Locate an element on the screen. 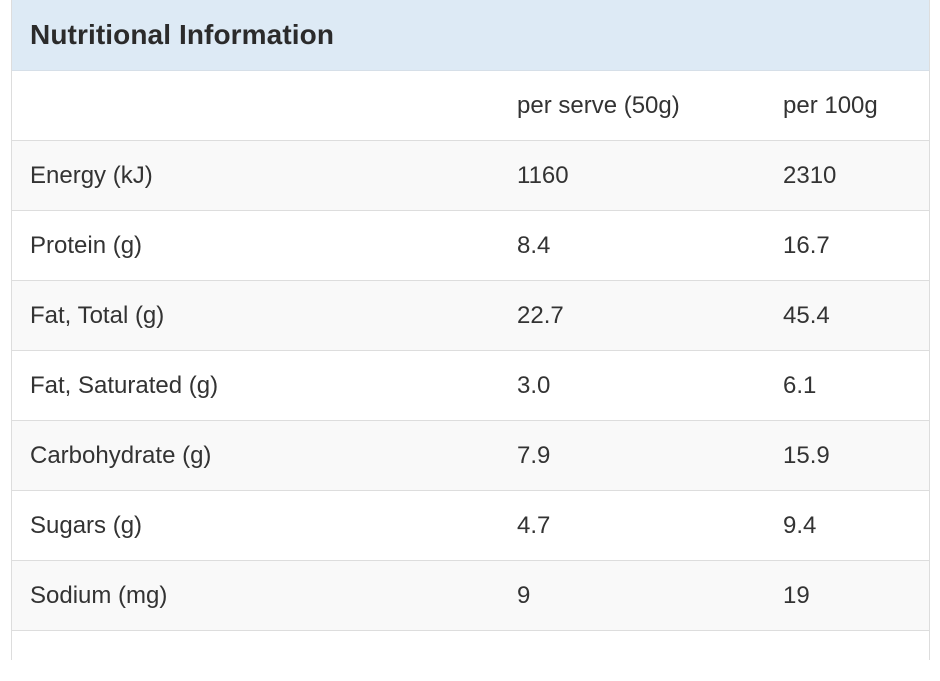 The image size is (940, 681). header-cell-per-serve: per serve (50g) is located at coordinates (598, 105).